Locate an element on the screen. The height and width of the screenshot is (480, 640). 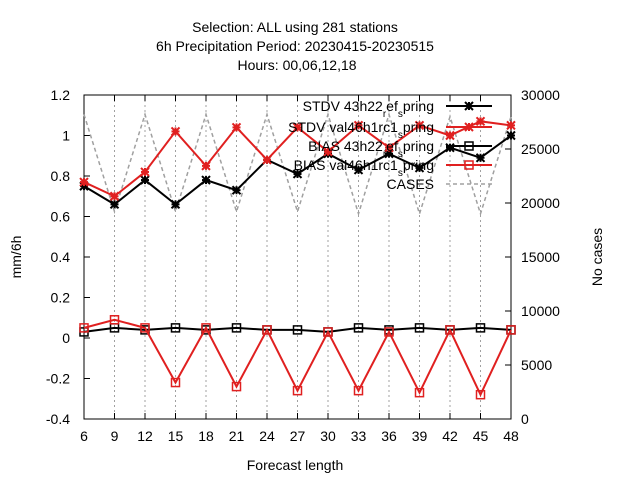
legend-label: BIAS val46h1rc1spring is located at coordinates (364, 168).